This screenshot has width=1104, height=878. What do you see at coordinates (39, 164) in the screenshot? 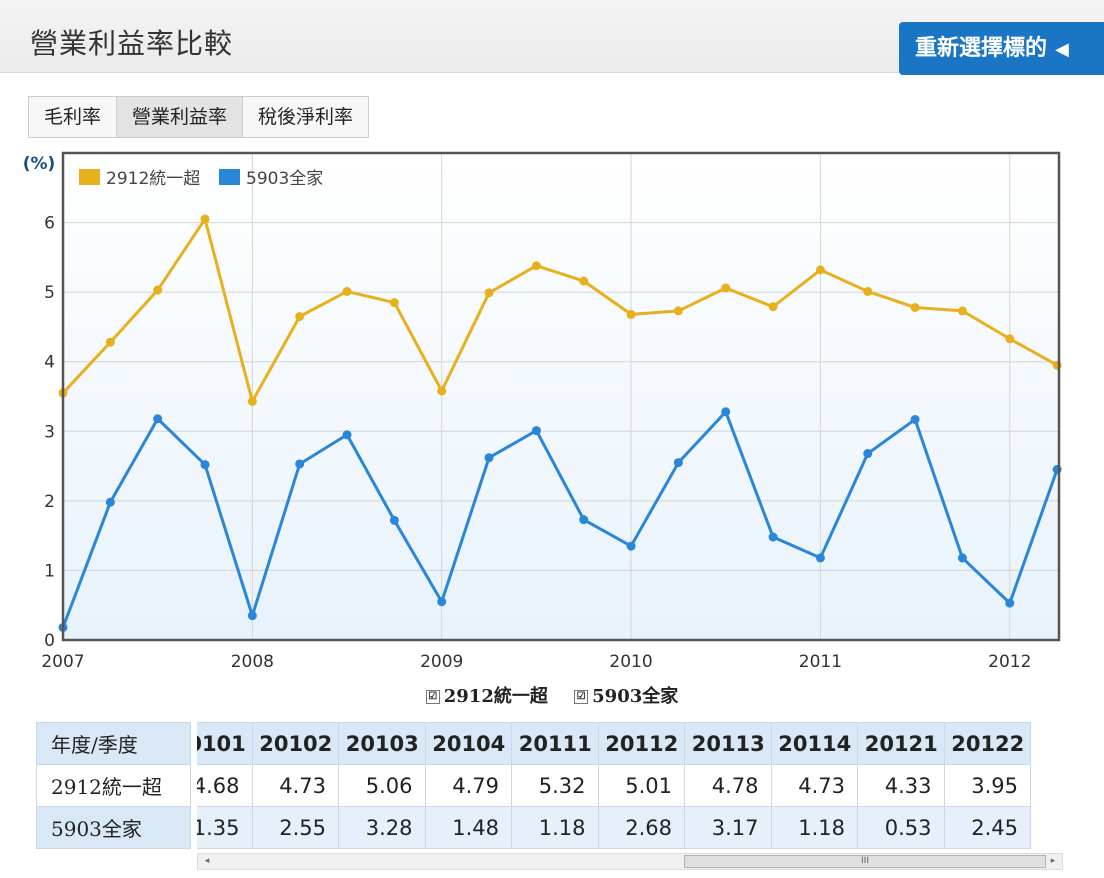
I see `y-axis-label: (%)` at bounding box center [39, 164].